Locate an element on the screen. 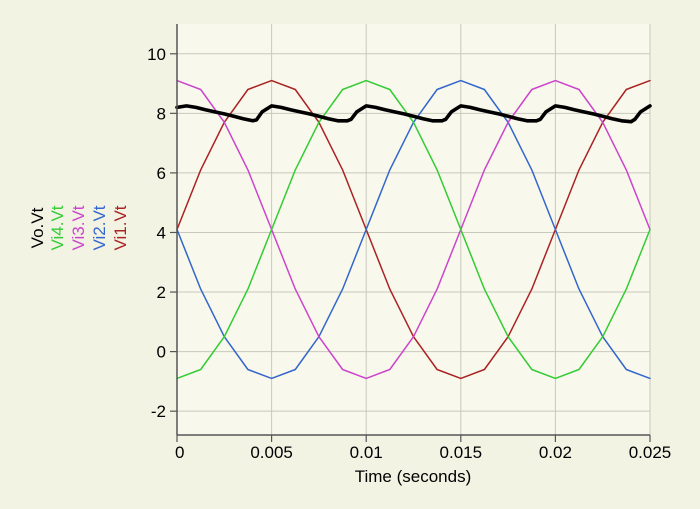 The width and height of the screenshot is (700, 509). y-tick-label: 8 is located at coordinates (161, 113).